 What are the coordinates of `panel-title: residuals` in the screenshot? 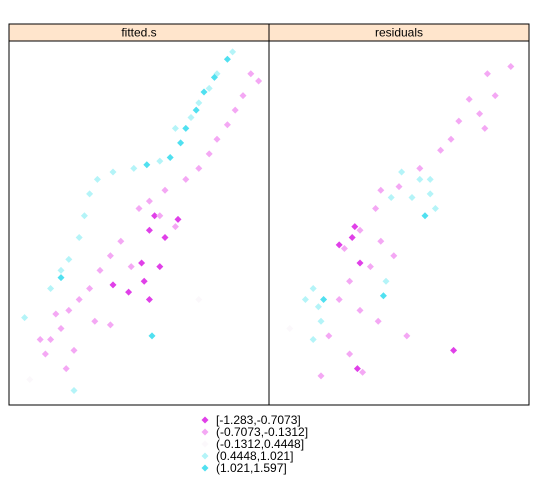 It's located at (399, 33).